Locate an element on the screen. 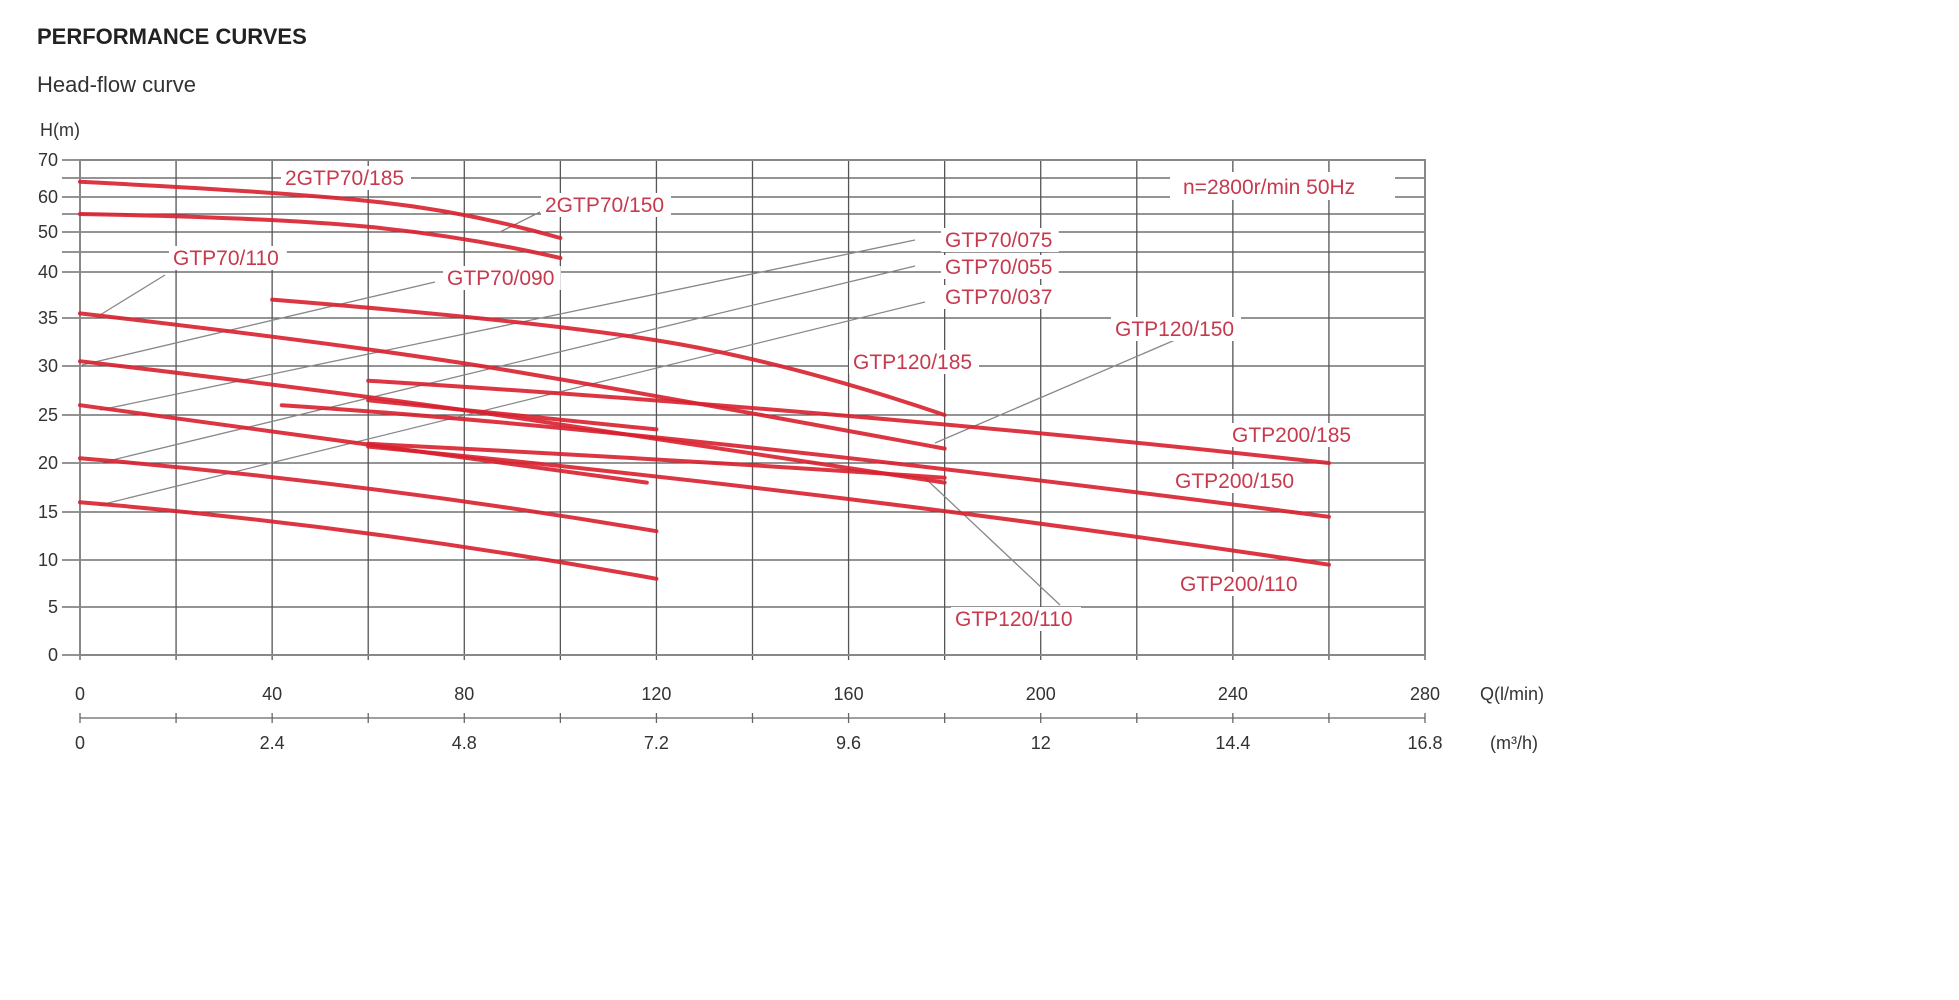 Image resolution: width=1959 pixels, height=1000 pixels. series-label: 2GTP70/185 is located at coordinates (344, 178).